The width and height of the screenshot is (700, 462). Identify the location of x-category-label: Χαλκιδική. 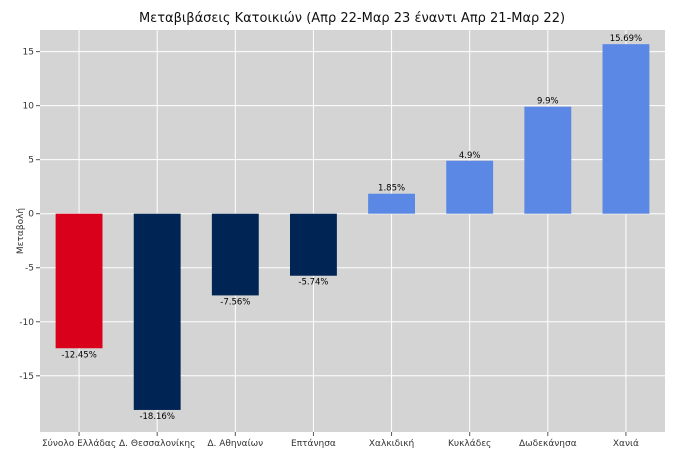
(391, 444).